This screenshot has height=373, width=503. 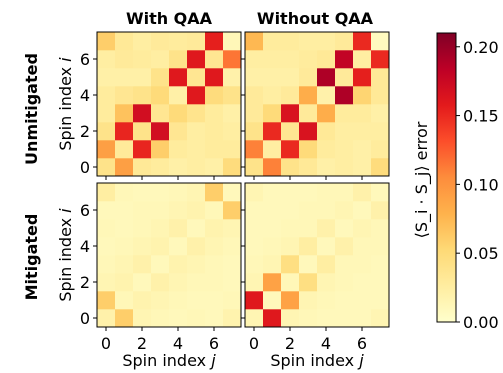 I want to click on colorbar-tick-label: 0.05, so click(x=481, y=253).